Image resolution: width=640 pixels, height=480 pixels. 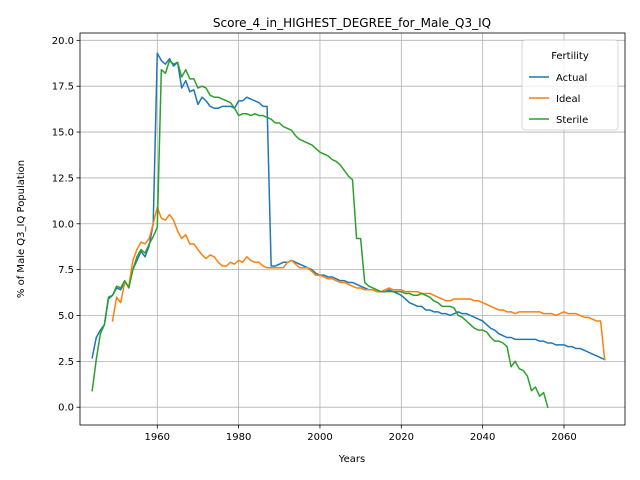 What do you see at coordinates (63, 178) in the screenshot?
I see `y-tick-label: 12.5` at bounding box center [63, 178].